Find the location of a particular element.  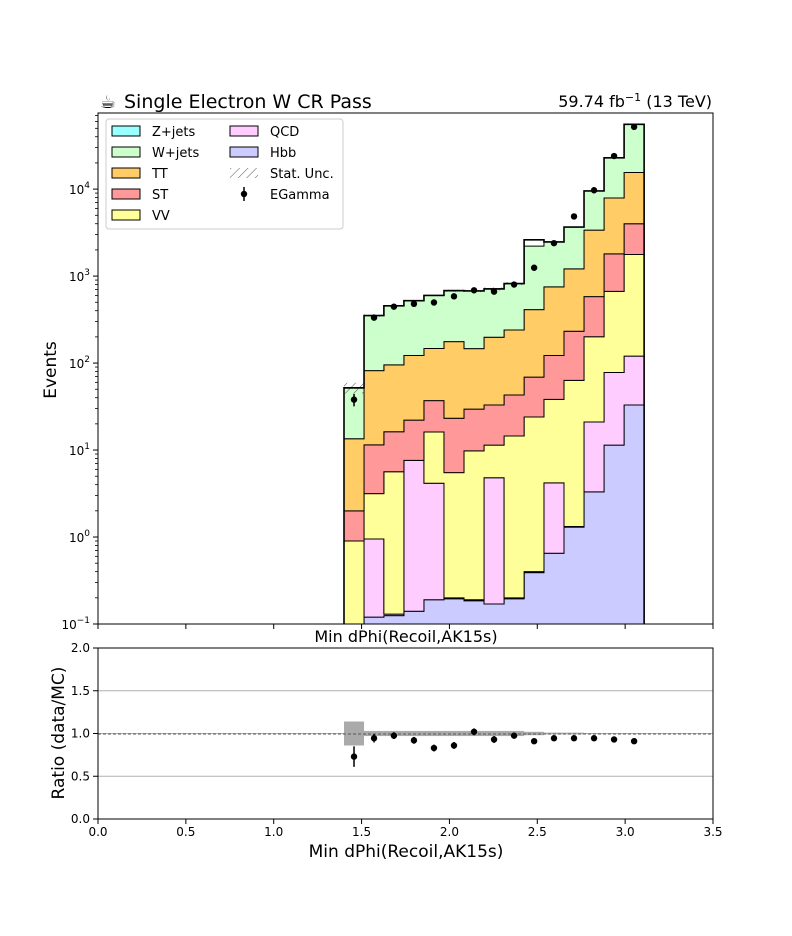

lumi-value: 59.74 fb is located at coordinates (591, 101).